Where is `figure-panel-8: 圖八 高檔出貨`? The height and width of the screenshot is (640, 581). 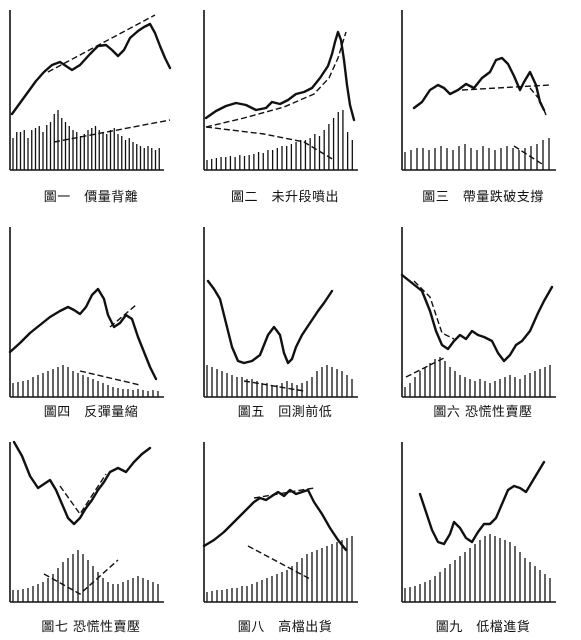 figure-panel-8: 圖八 高檔出貨 is located at coordinates (285, 540).